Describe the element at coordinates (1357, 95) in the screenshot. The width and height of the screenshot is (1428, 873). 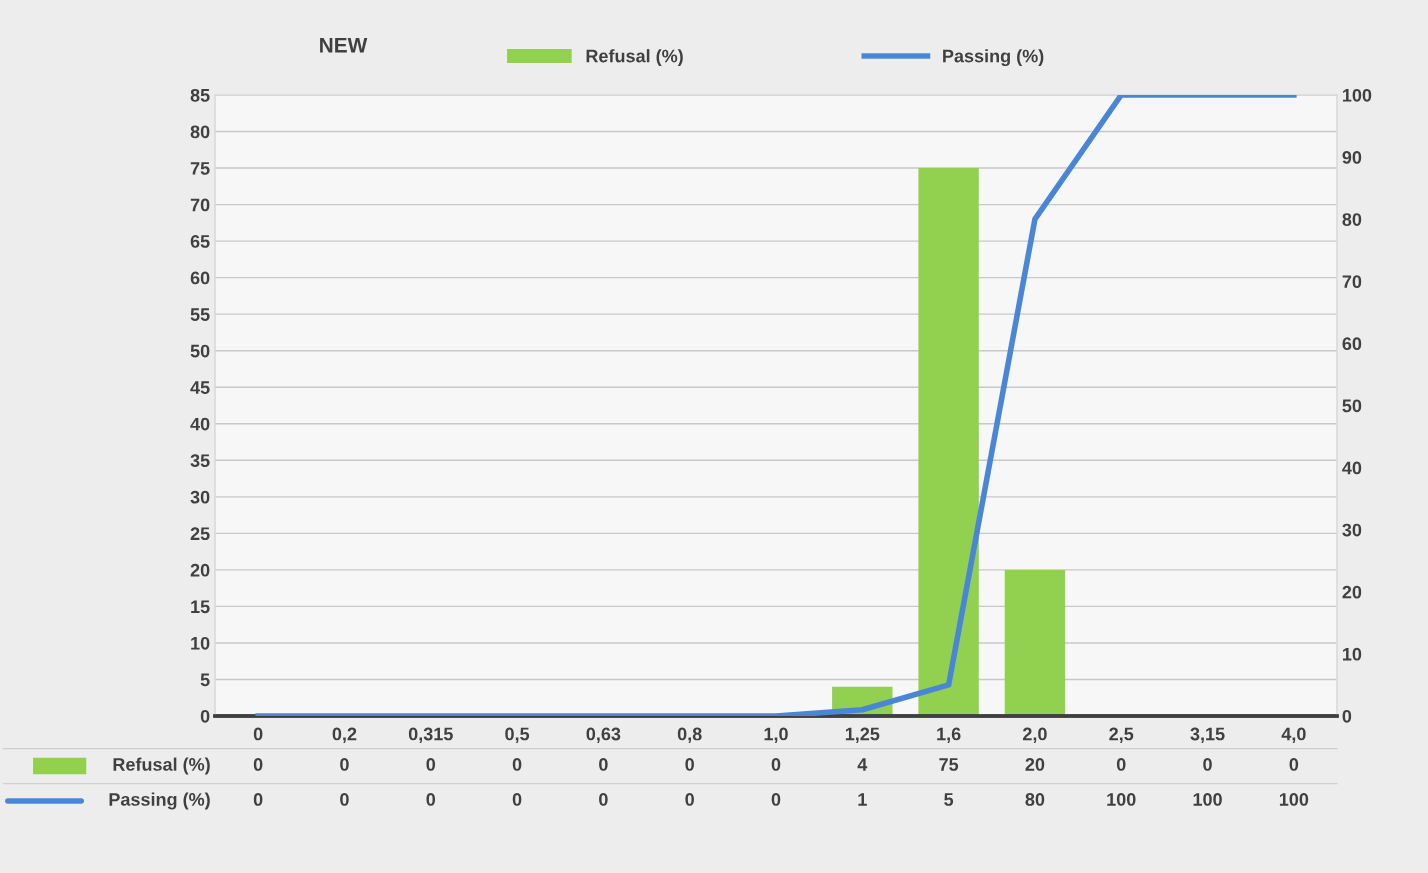
I see `y2-tick-label: 100` at that location.